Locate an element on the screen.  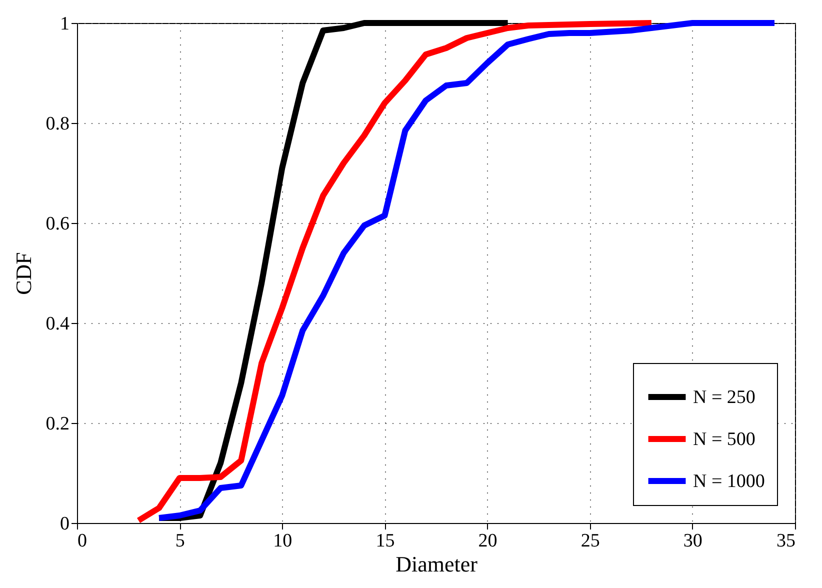
y-tick-label: 0.8 is located at coordinates (58, 124).